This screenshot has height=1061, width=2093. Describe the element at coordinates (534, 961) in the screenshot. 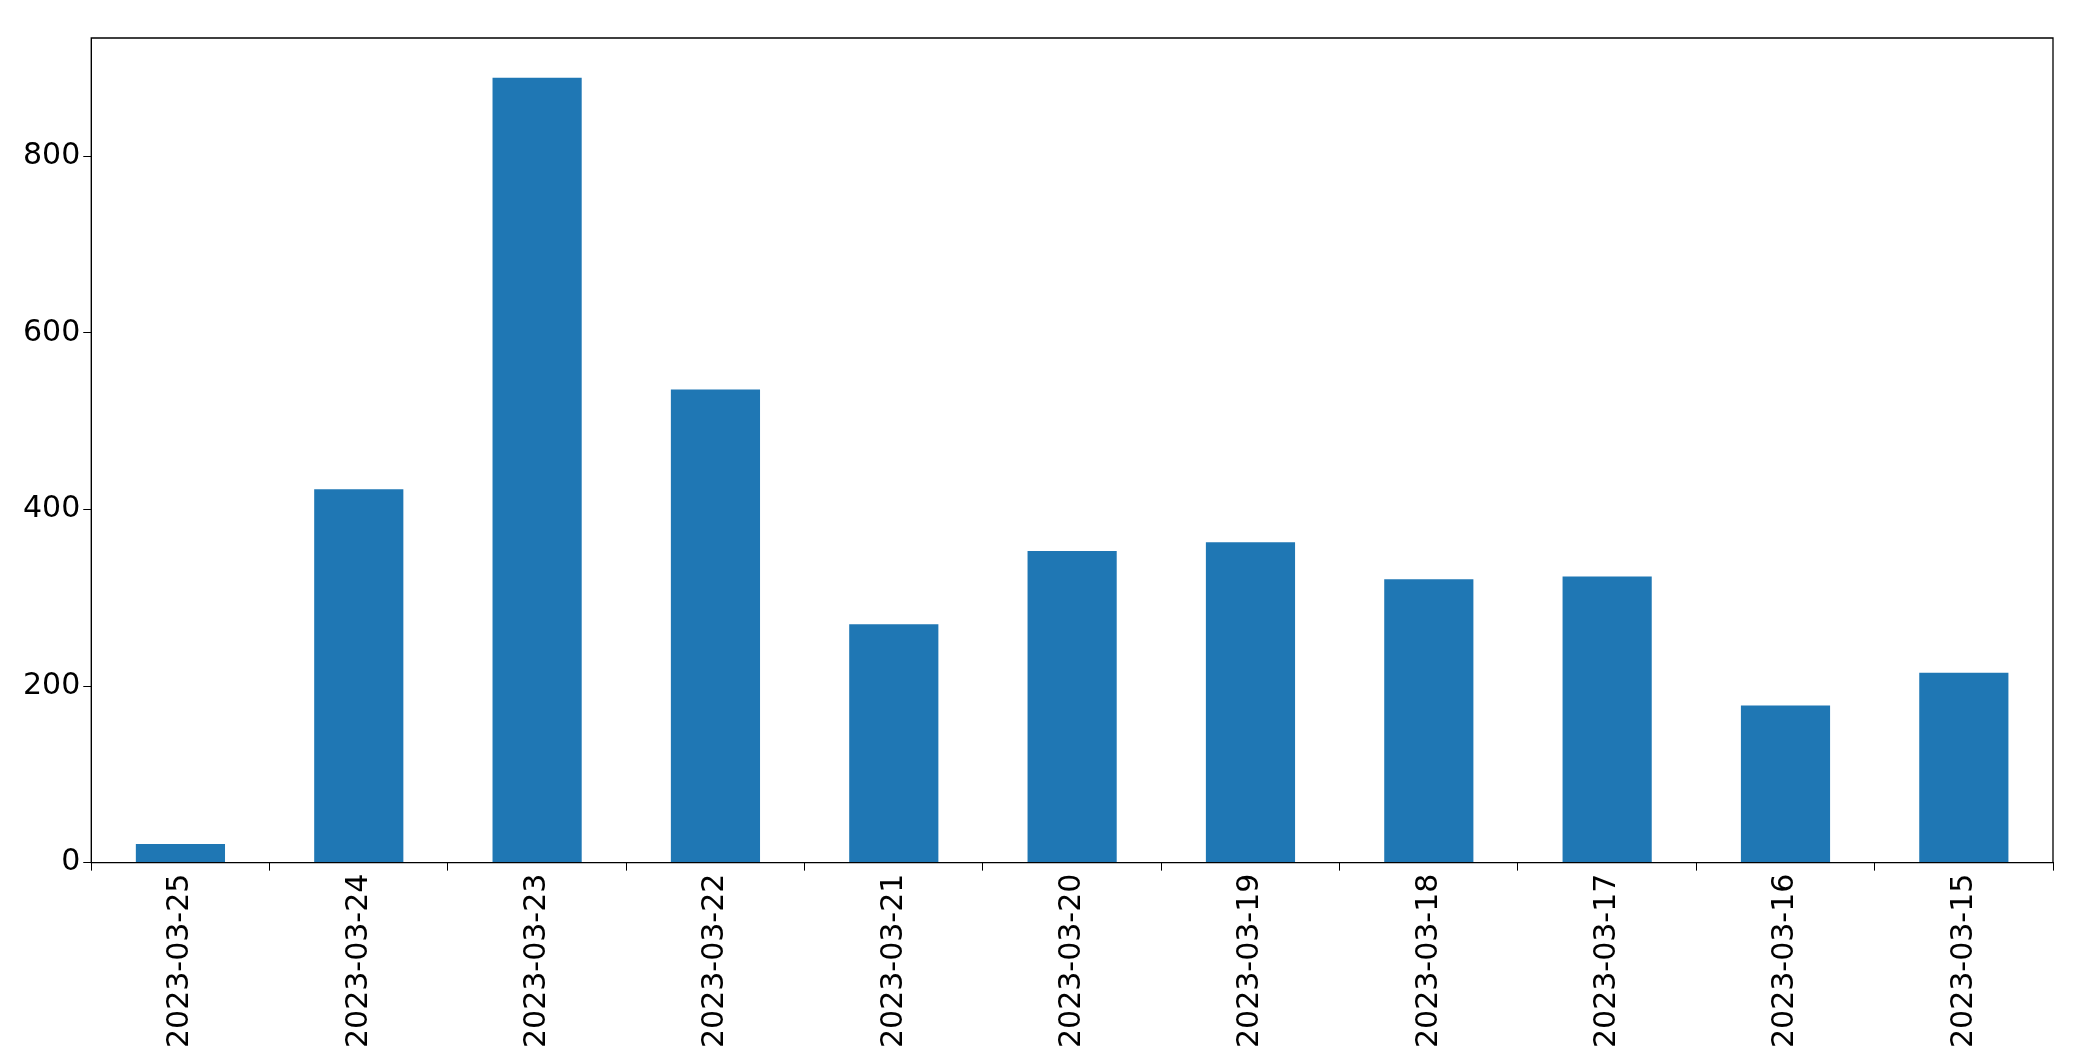

I see `x-tick-label: 2023-03-23` at that location.